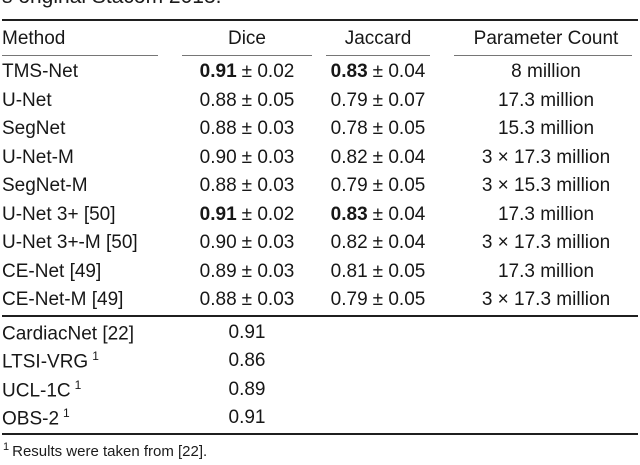 This screenshot has width=640, height=465. What do you see at coordinates (34, 38) in the screenshot?
I see `column-header-method-label: Method` at bounding box center [34, 38].